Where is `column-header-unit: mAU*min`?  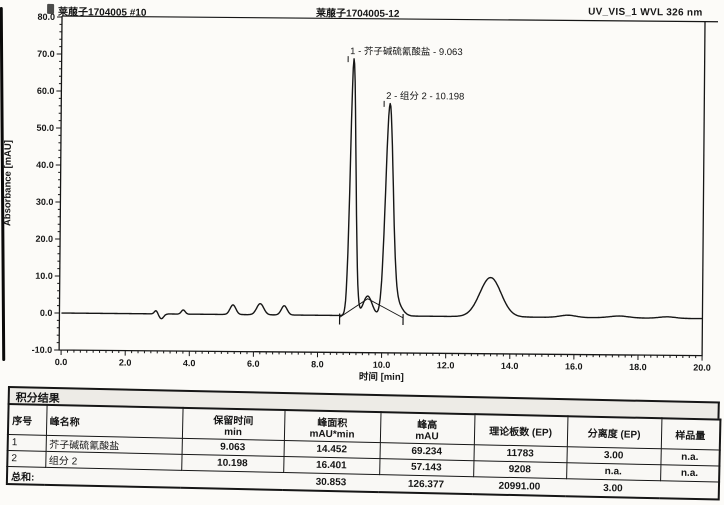
column-header-unit: mAU*min is located at coordinates (332, 434).